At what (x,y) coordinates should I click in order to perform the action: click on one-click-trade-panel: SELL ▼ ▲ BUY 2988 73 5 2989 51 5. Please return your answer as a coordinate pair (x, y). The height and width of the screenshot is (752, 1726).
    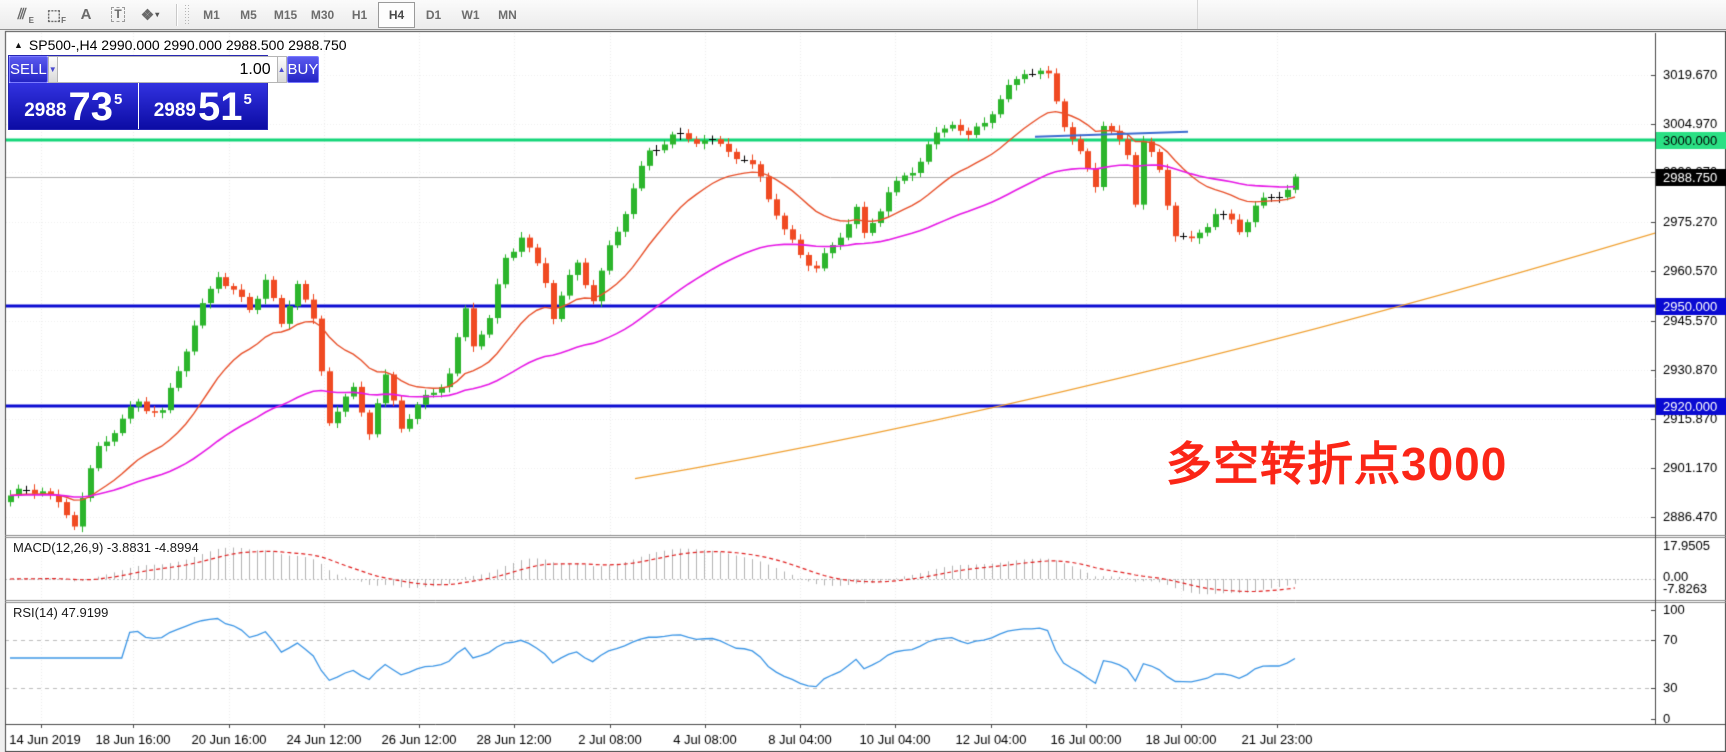
    Looking at the image, I should click on (164, 92).